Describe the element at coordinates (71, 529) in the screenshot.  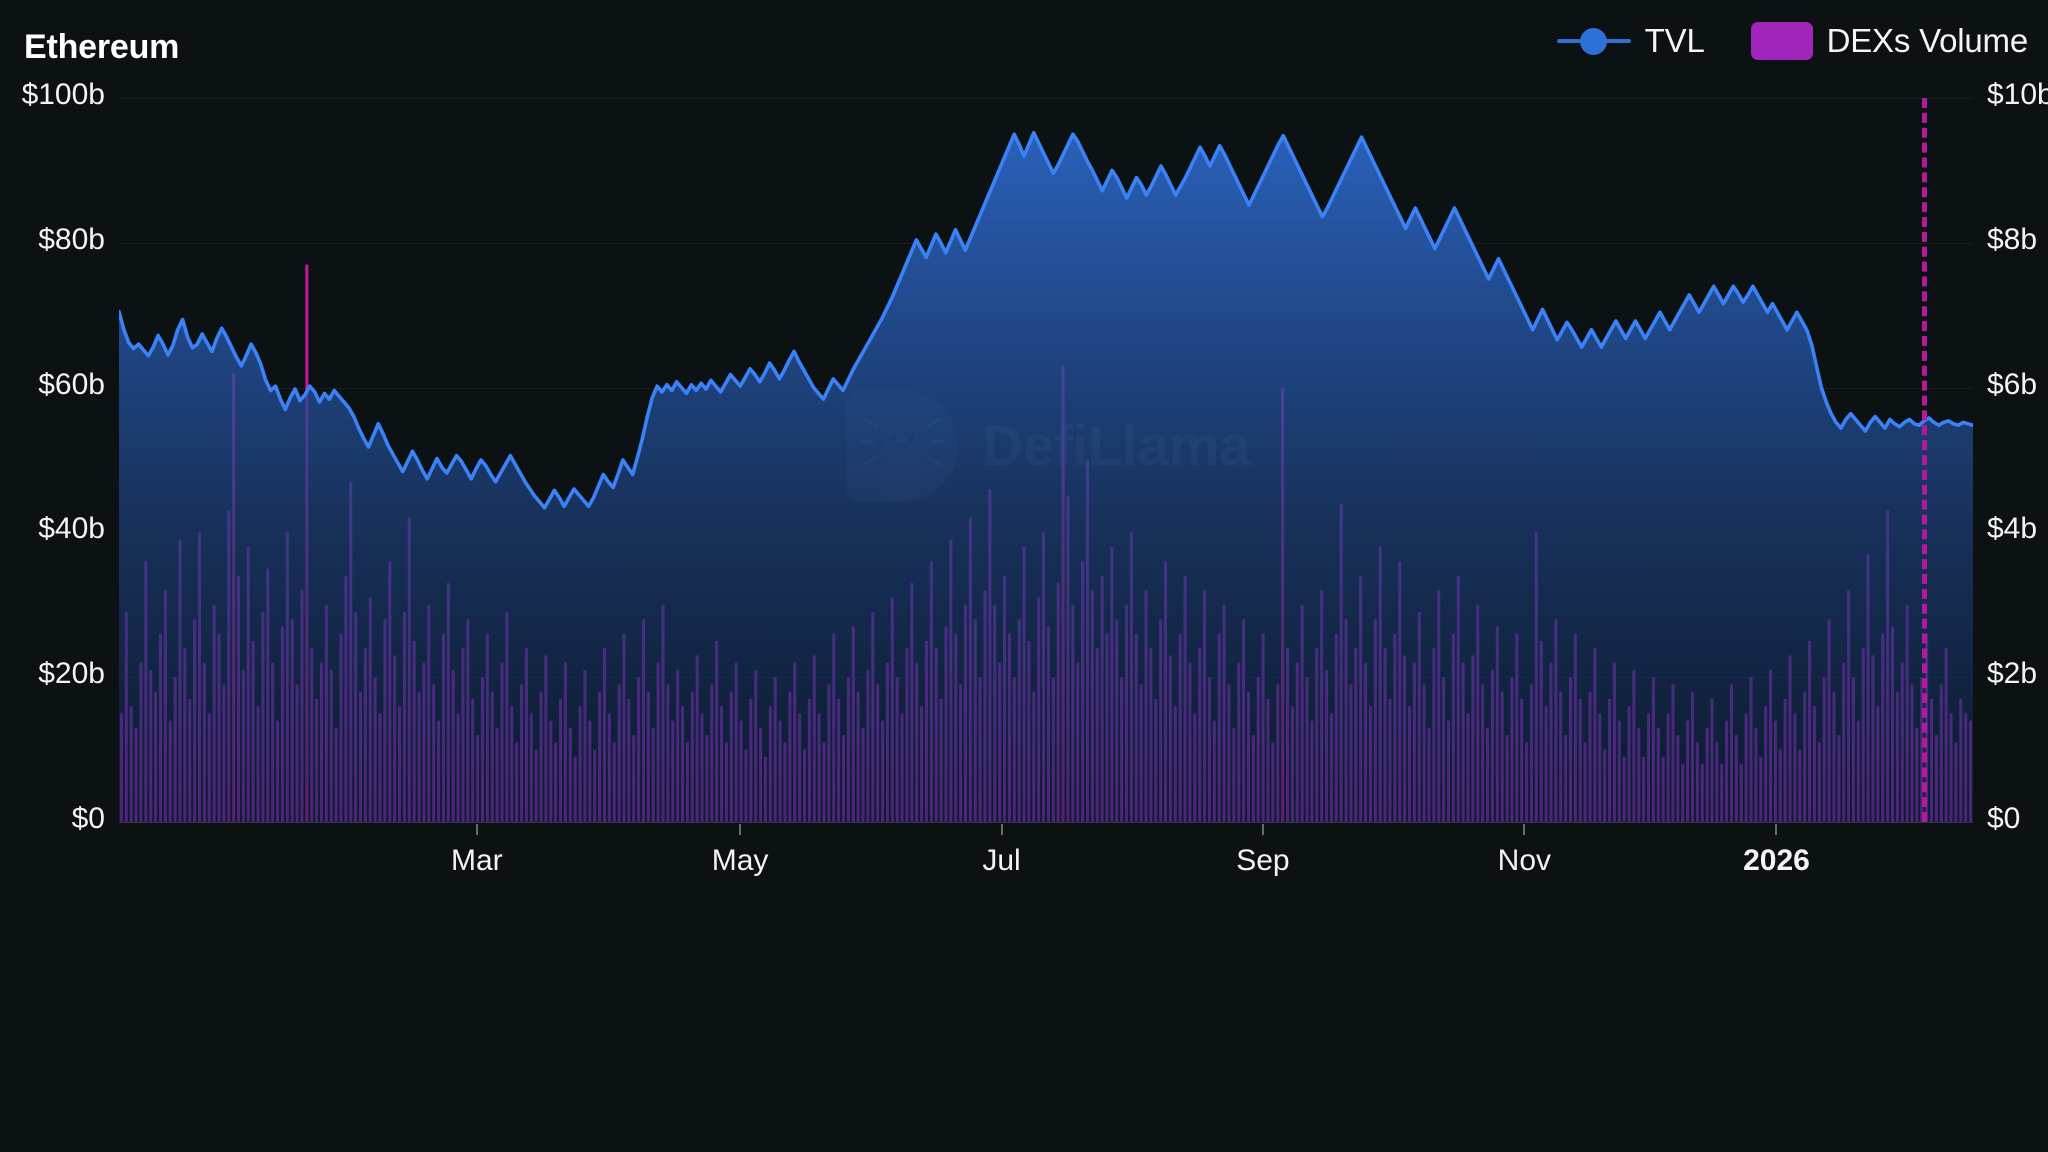
I see `y-axis-left-tick-label: $40b` at that location.